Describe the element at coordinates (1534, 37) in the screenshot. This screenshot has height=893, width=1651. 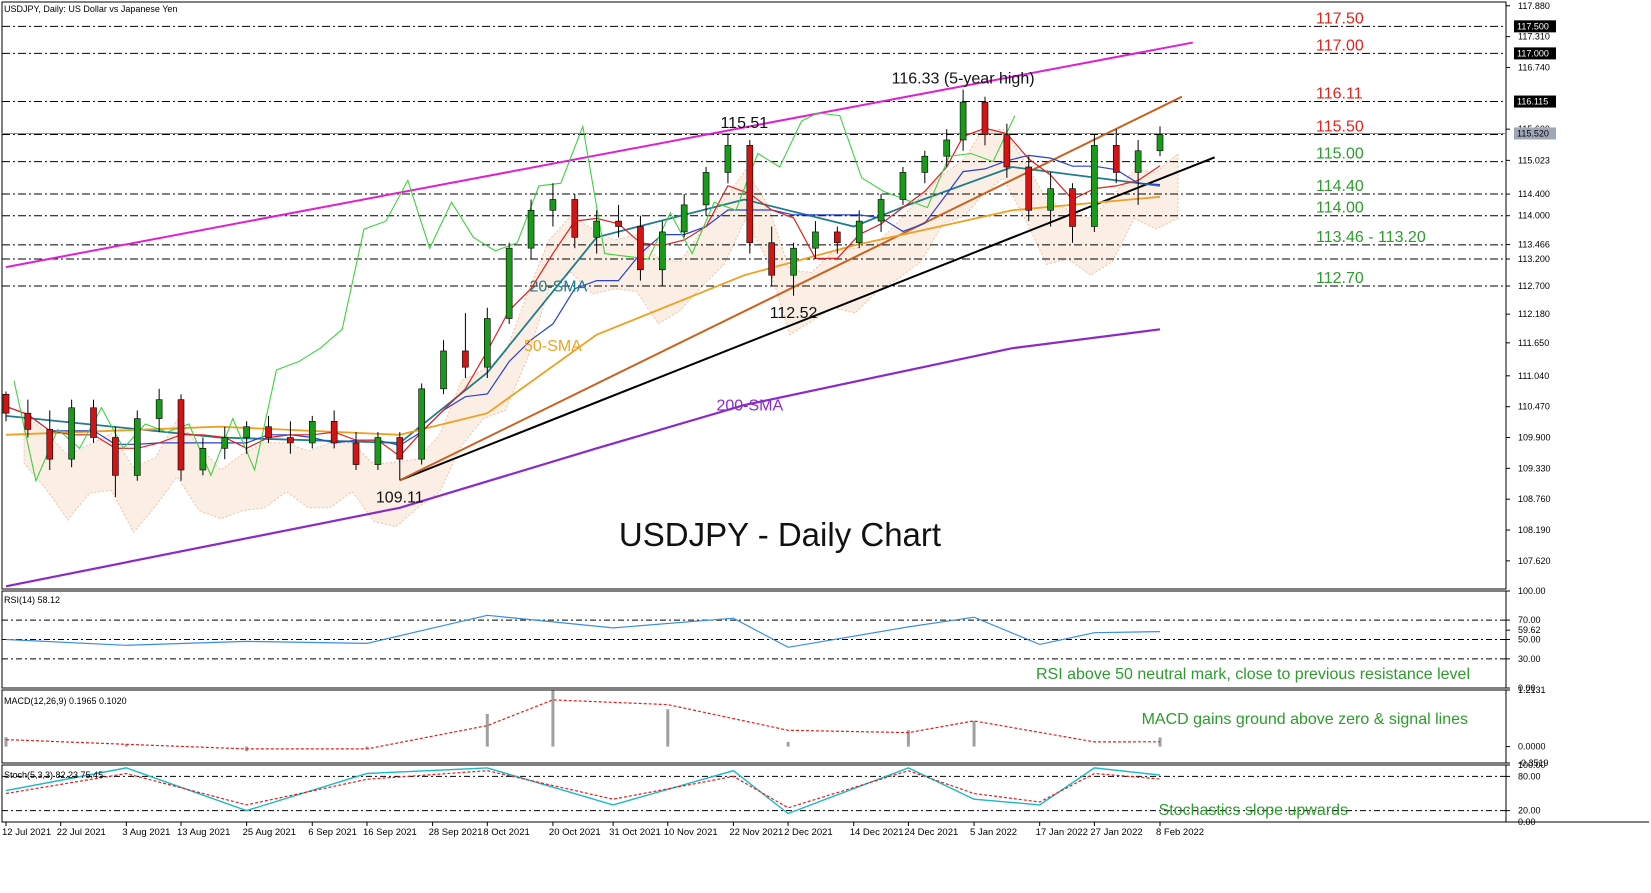
I see `price-tick-label: 117.310` at that location.